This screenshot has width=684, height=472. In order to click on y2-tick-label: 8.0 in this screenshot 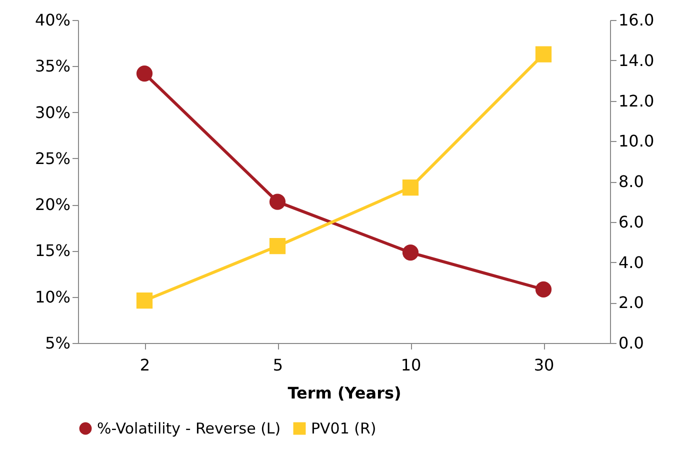, I will do `click(631, 181)`.